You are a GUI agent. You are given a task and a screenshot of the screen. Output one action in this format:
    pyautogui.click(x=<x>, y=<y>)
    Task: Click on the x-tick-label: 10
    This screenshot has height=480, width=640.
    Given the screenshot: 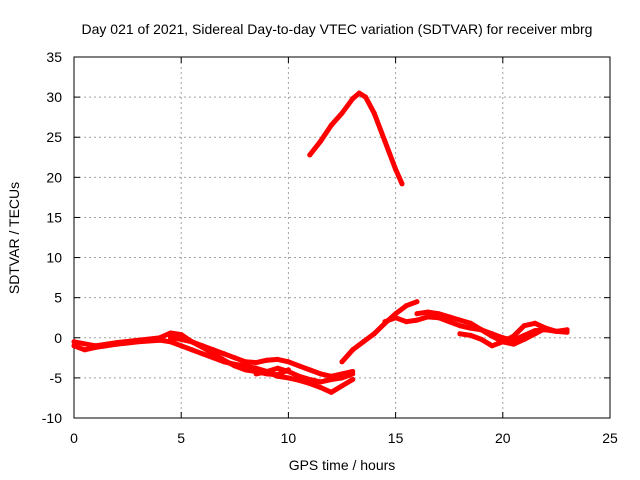 What is the action you would take?
    pyautogui.click(x=289, y=438)
    